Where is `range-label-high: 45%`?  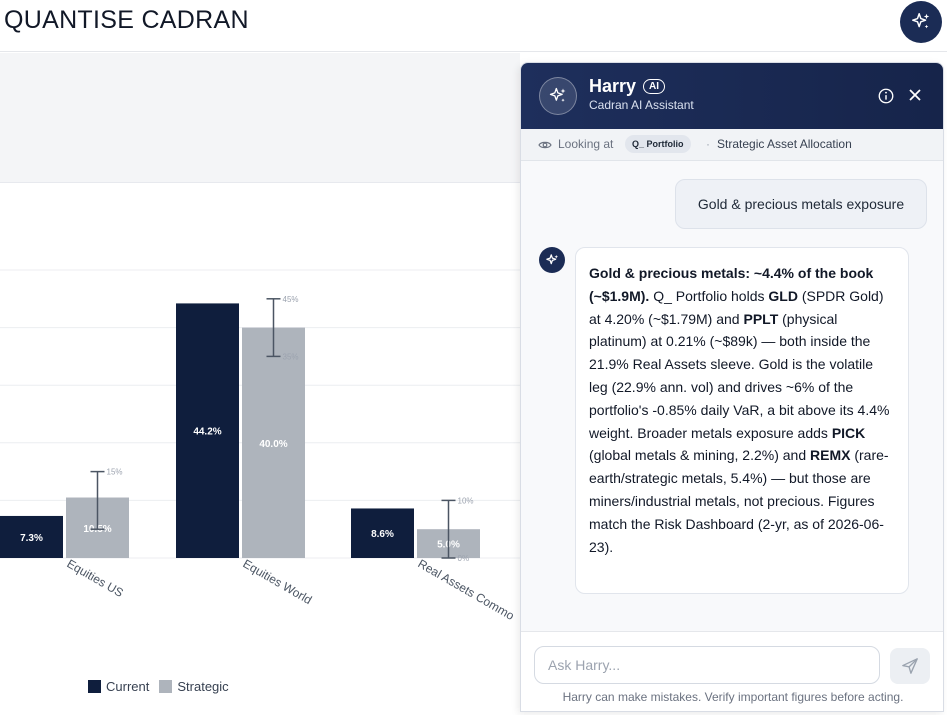 range-label-high: 45% is located at coordinates (291, 299).